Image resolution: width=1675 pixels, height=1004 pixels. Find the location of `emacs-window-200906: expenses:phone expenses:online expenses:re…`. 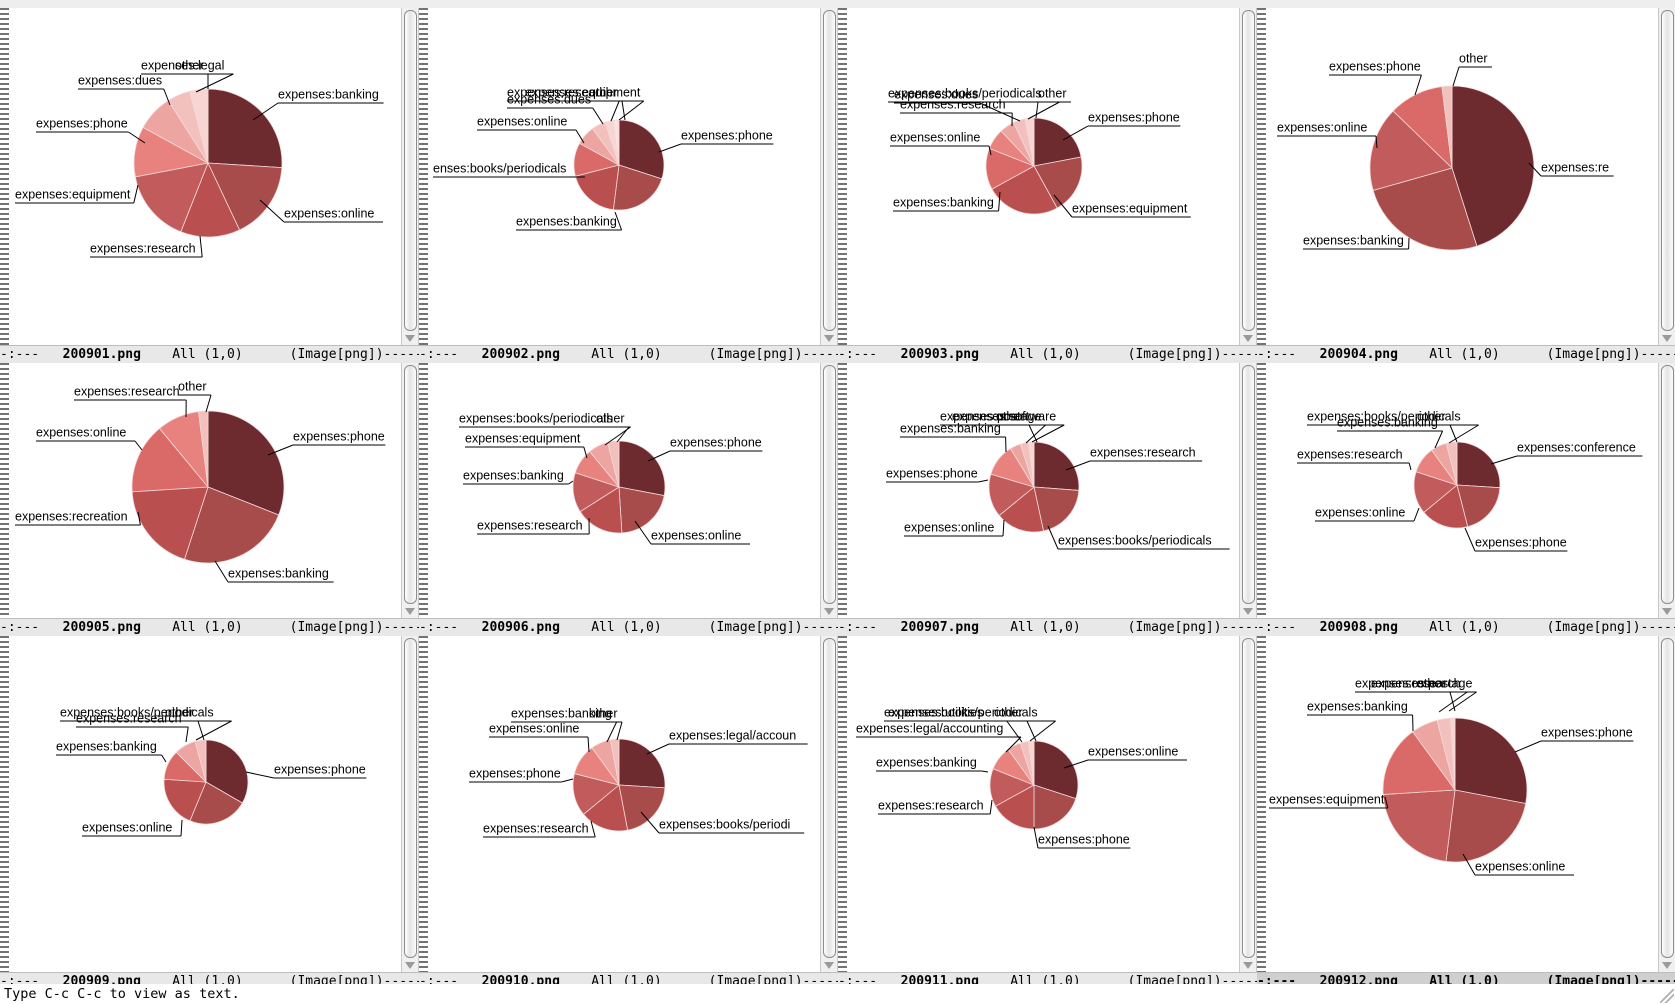

emacs-window-200906: expenses:phone expenses:online expenses:re… is located at coordinates (628, 490).